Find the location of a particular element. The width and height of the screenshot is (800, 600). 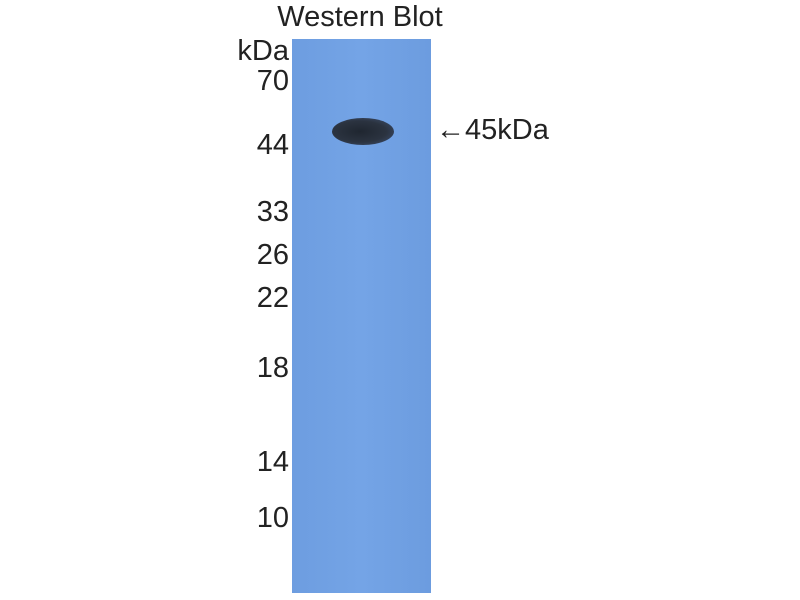

marker-10: 10 is located at coordinates (272, 518).